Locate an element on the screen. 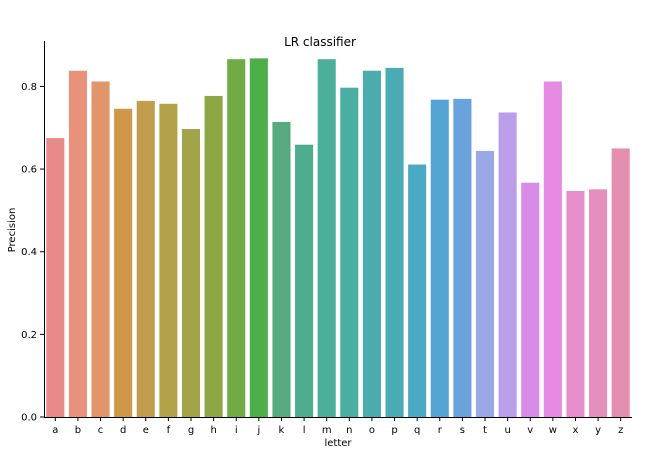 Image resolution: width=645 pixels, height=460 pixels. bar-x is located at coordinates (575, 303).